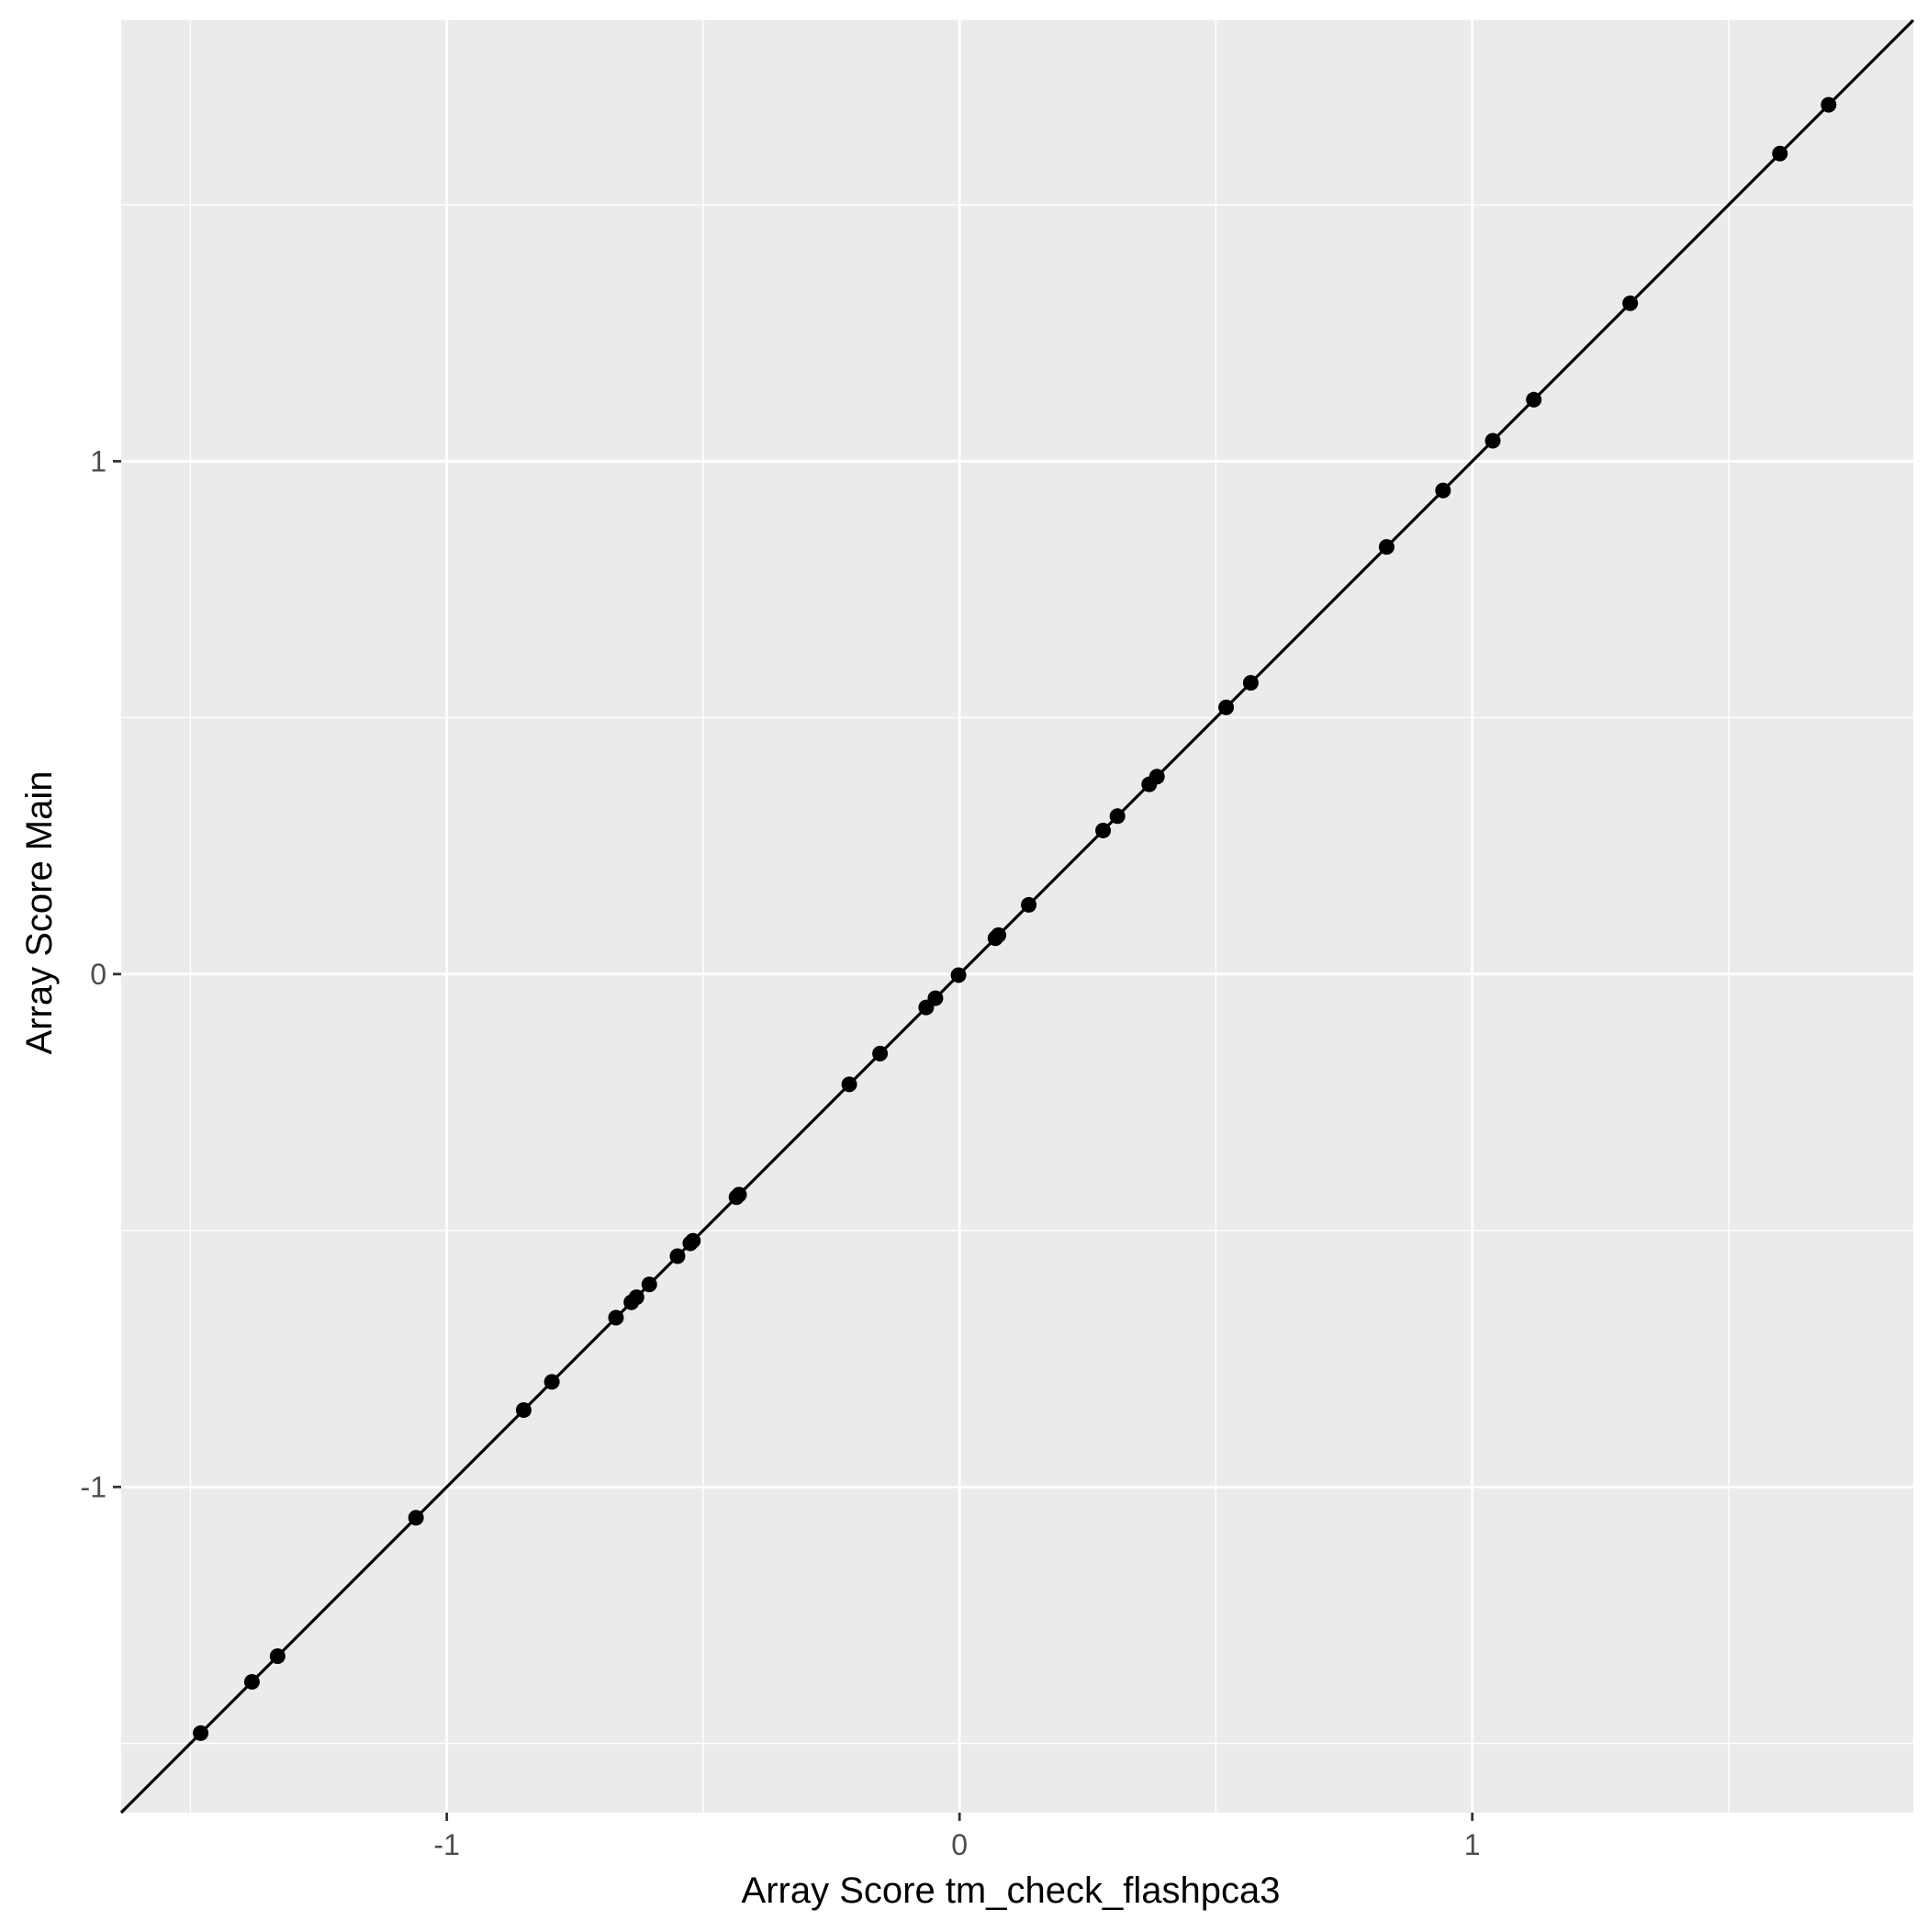  I want to click on x-tick-label: 0, so click(960, 1844).